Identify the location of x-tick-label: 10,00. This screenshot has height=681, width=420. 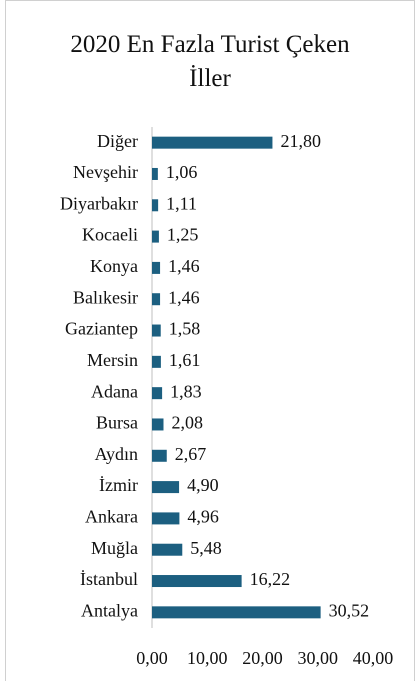
(207, 658).